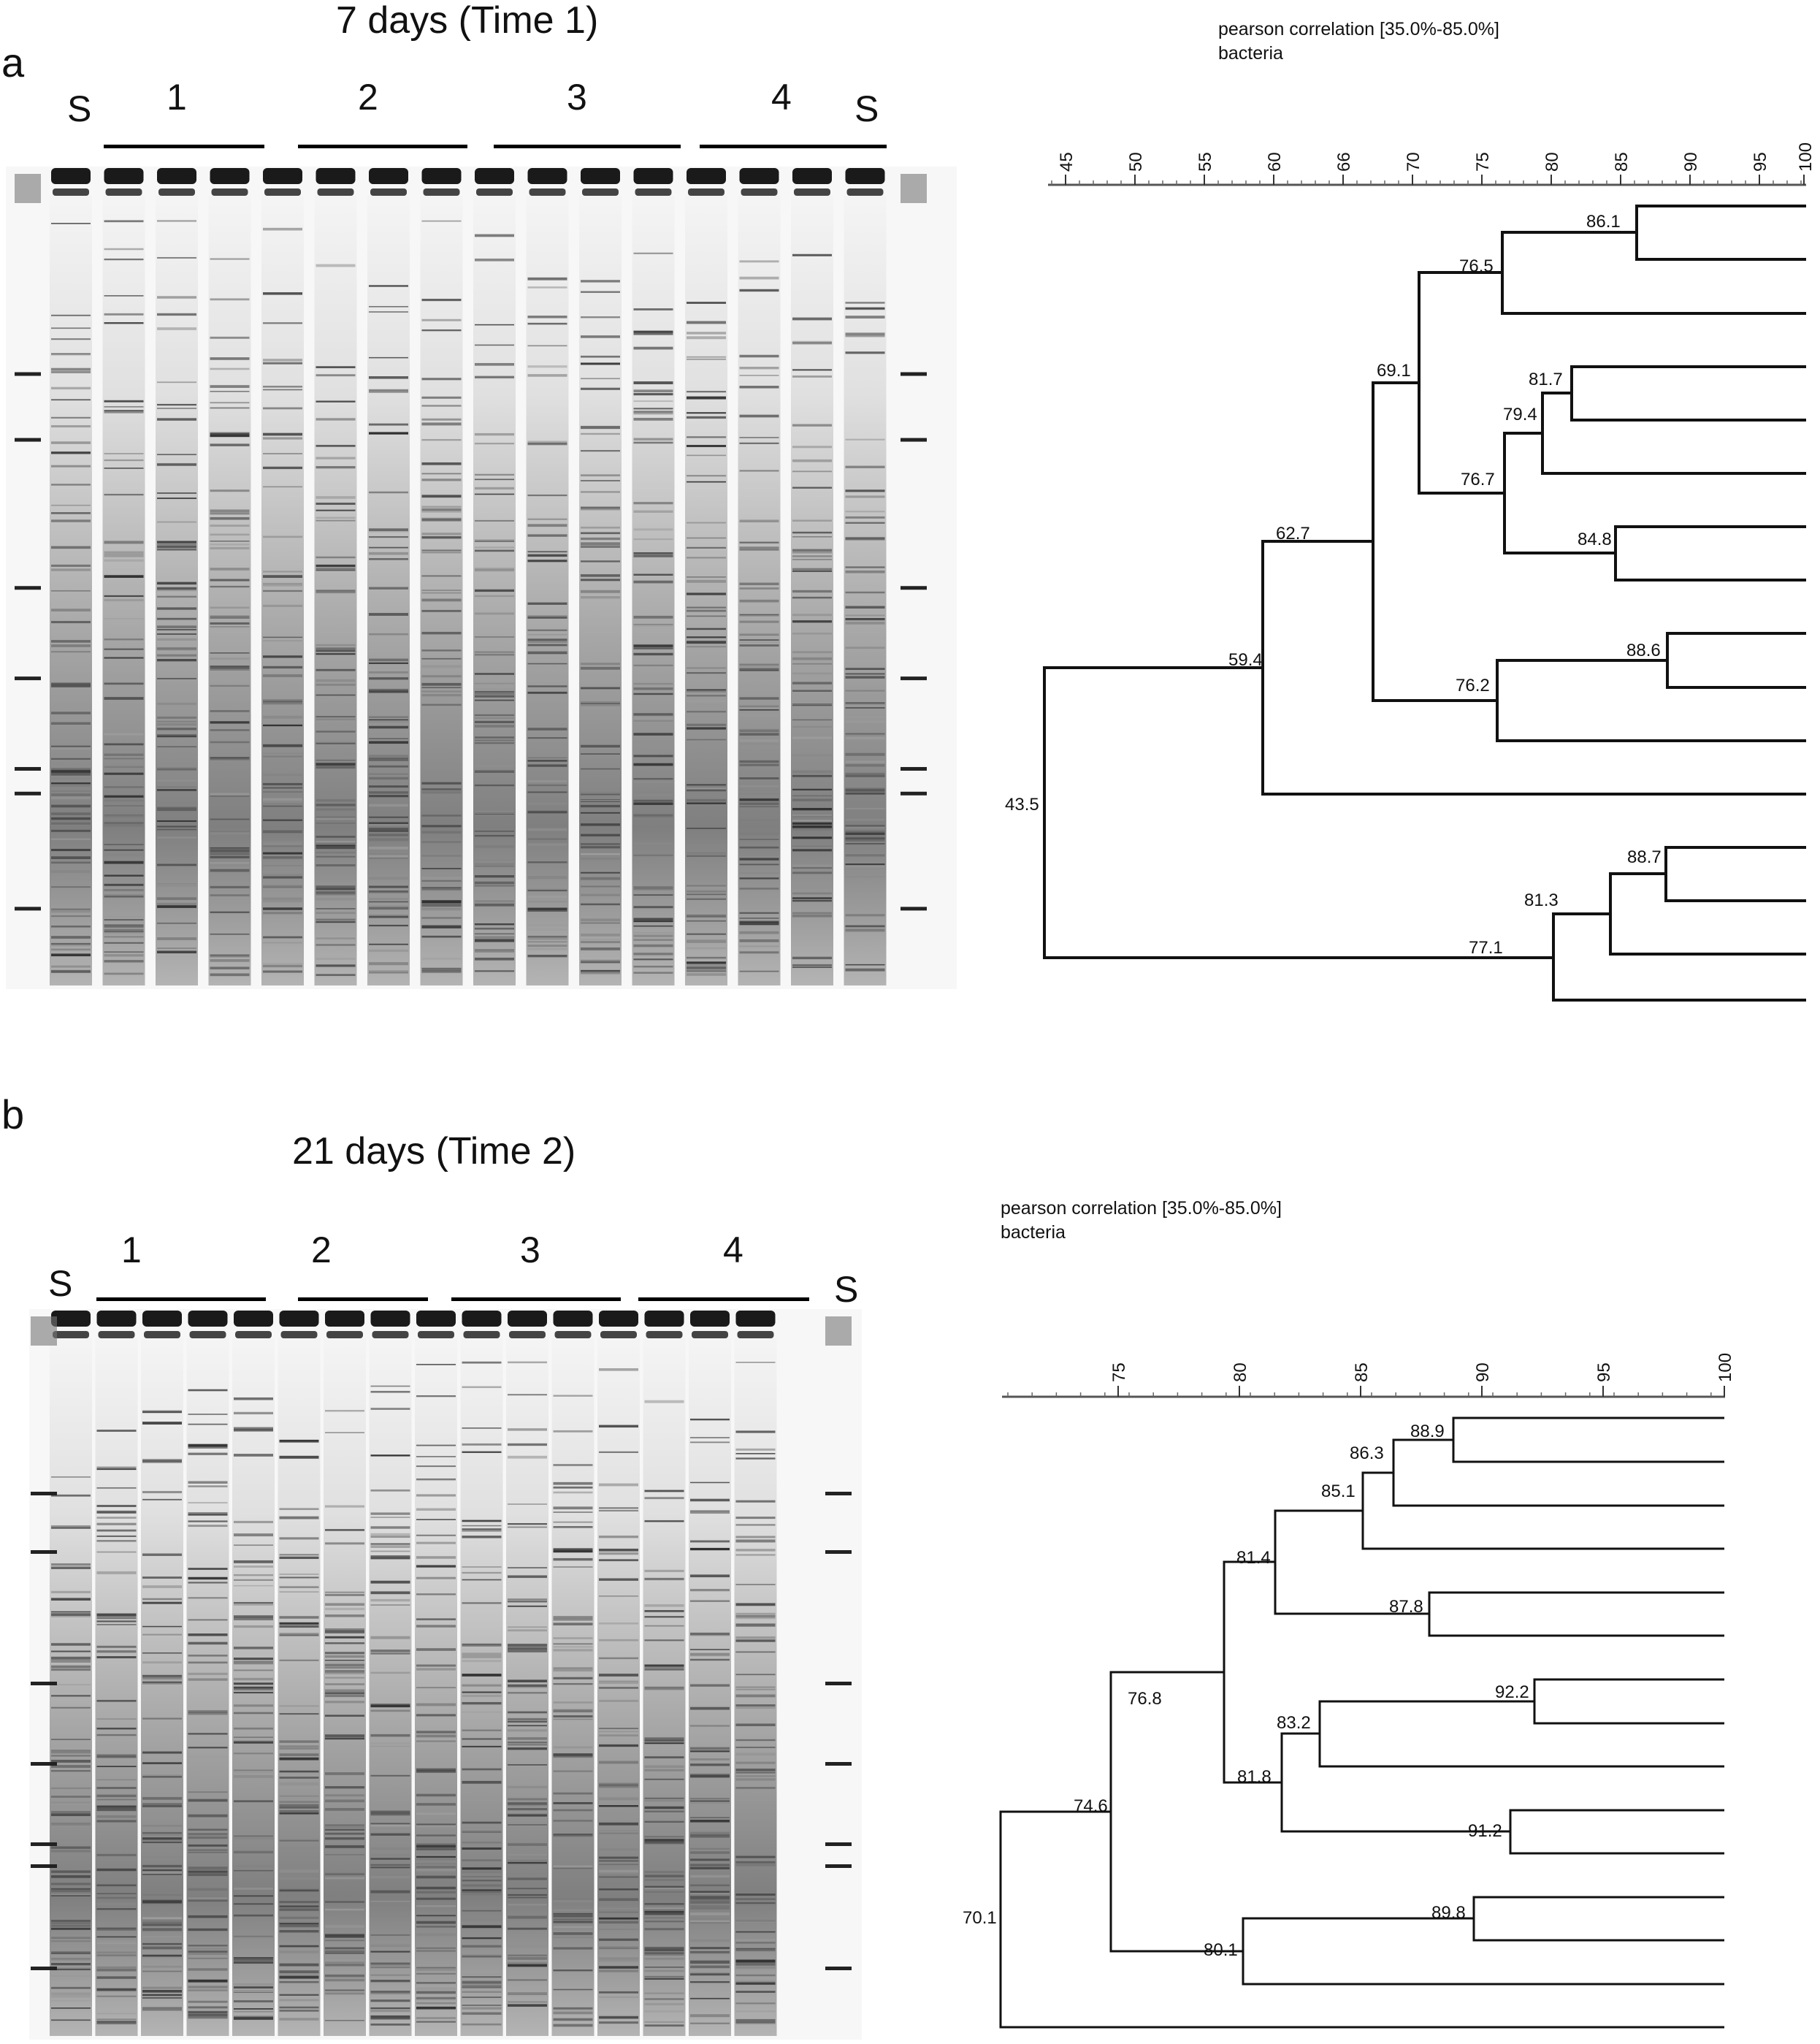 This screenshot has width=1820, height=2044. I want to click on panel-b-letter: b, so click(13, 1114).